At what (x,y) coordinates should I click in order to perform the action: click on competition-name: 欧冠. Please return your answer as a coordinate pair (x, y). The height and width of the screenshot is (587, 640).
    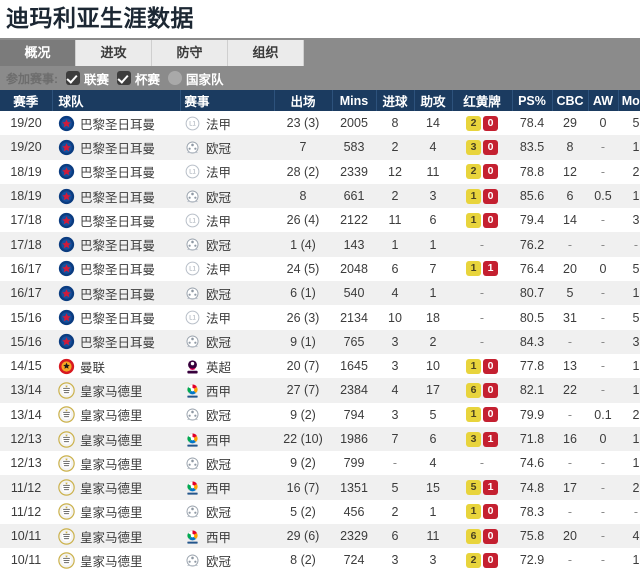
    Looking at the image, I should click on (219, 416).